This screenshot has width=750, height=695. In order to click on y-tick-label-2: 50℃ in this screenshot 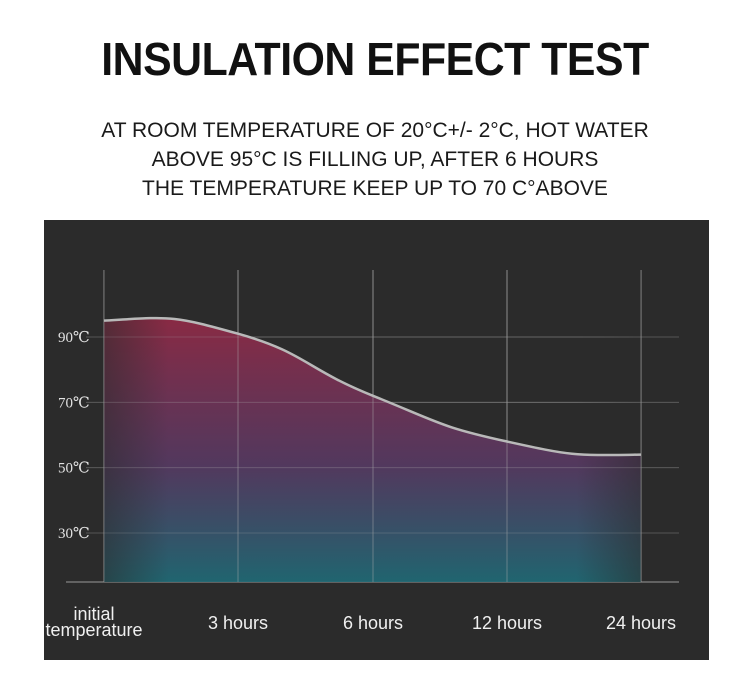, I will do `click(74, 469)`.